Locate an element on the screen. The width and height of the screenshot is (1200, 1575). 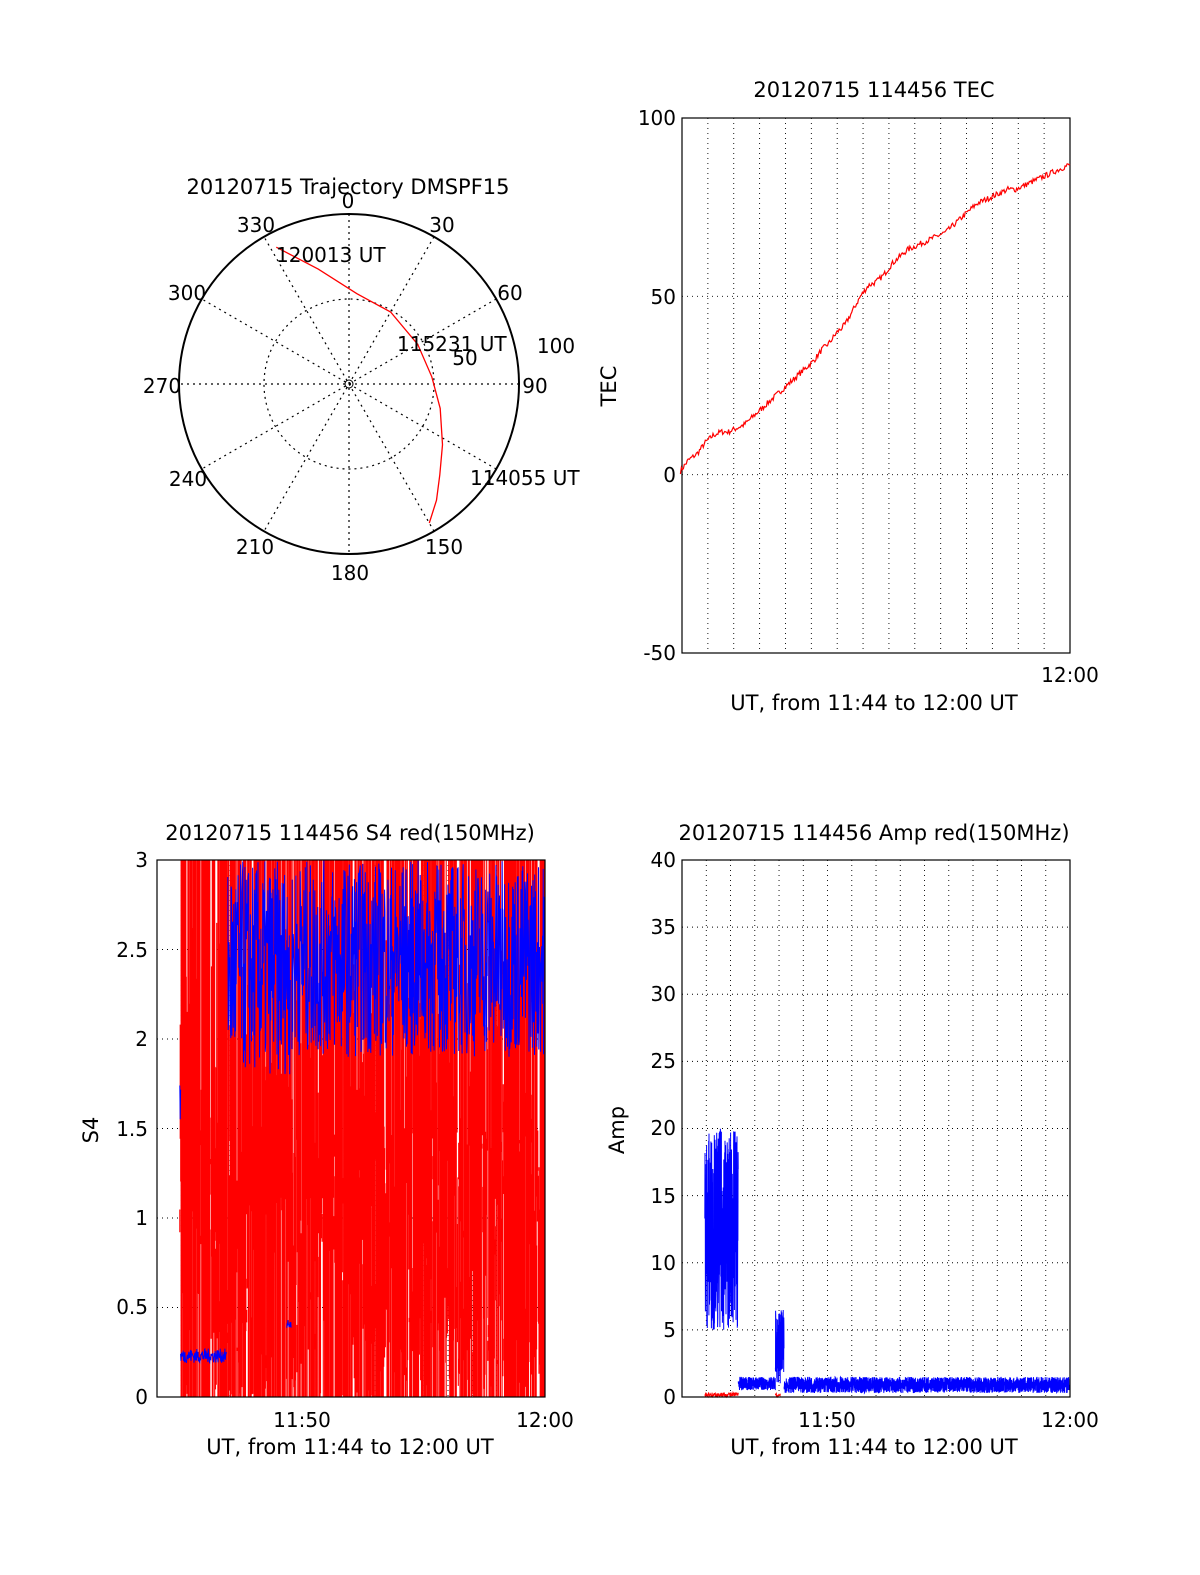
polar-center is located at coordinates (349, 384).